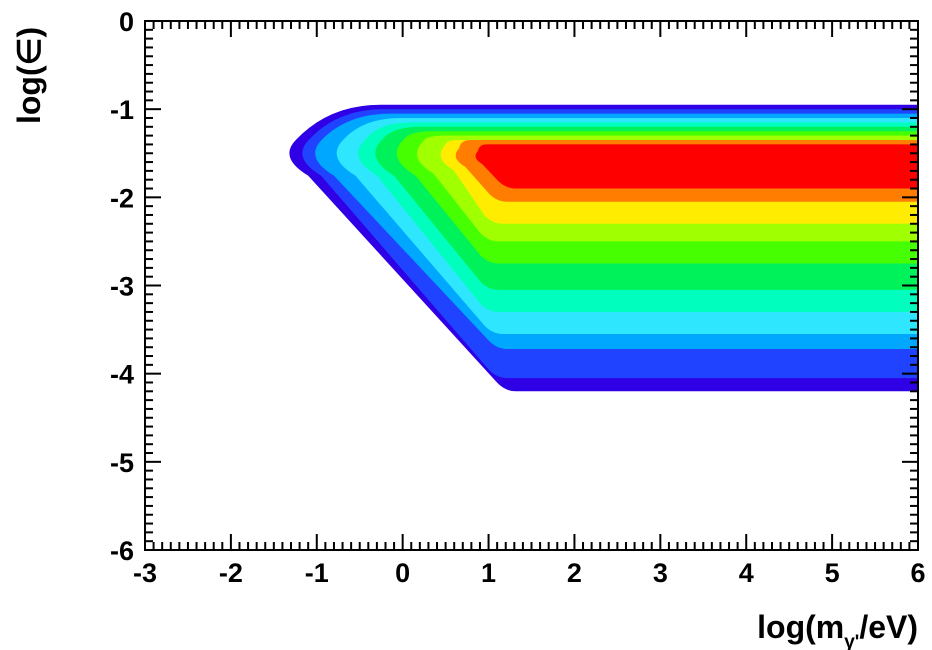  Describe the element at coordinates (402, 573) in the screenshot. I see `x-tick-label: 0` at that location.